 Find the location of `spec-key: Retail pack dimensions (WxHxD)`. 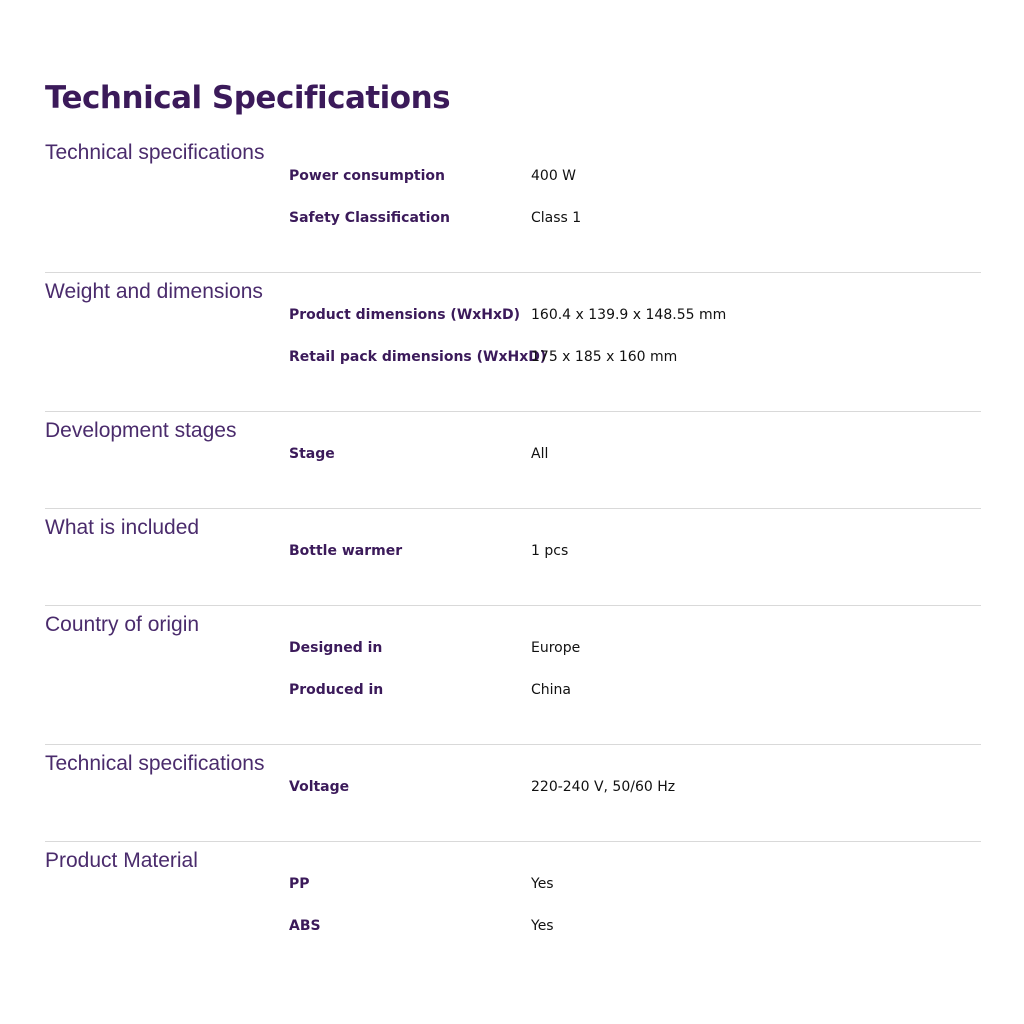

spec-key: Retail pack dimensions (WxHxD) is located at coordinates (418, 357).